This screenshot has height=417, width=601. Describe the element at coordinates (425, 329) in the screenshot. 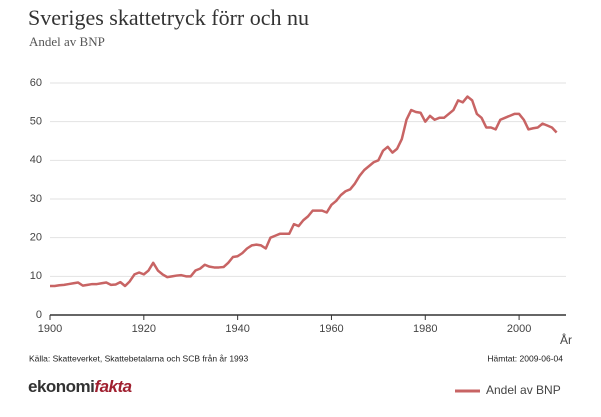

I see `x-tick-label: 1980` at that location.